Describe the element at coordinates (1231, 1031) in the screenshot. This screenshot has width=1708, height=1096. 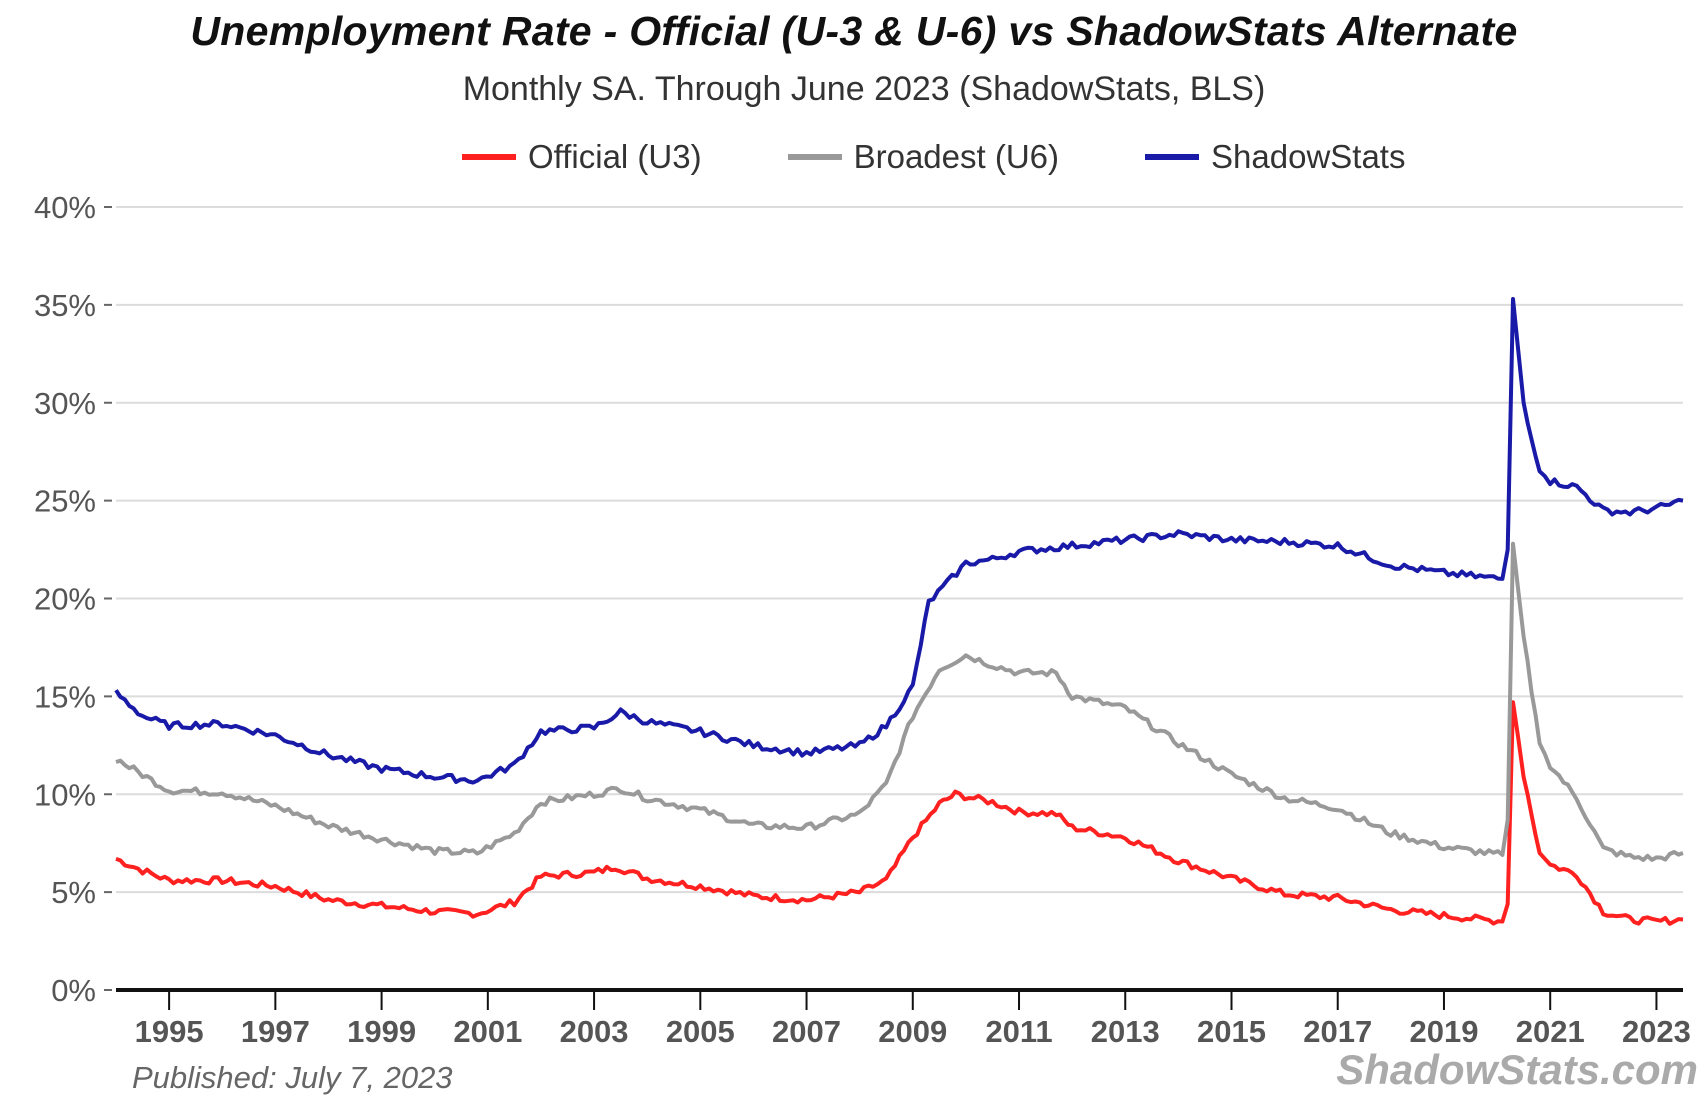
I see `x-tick-label: 2015` at that location.